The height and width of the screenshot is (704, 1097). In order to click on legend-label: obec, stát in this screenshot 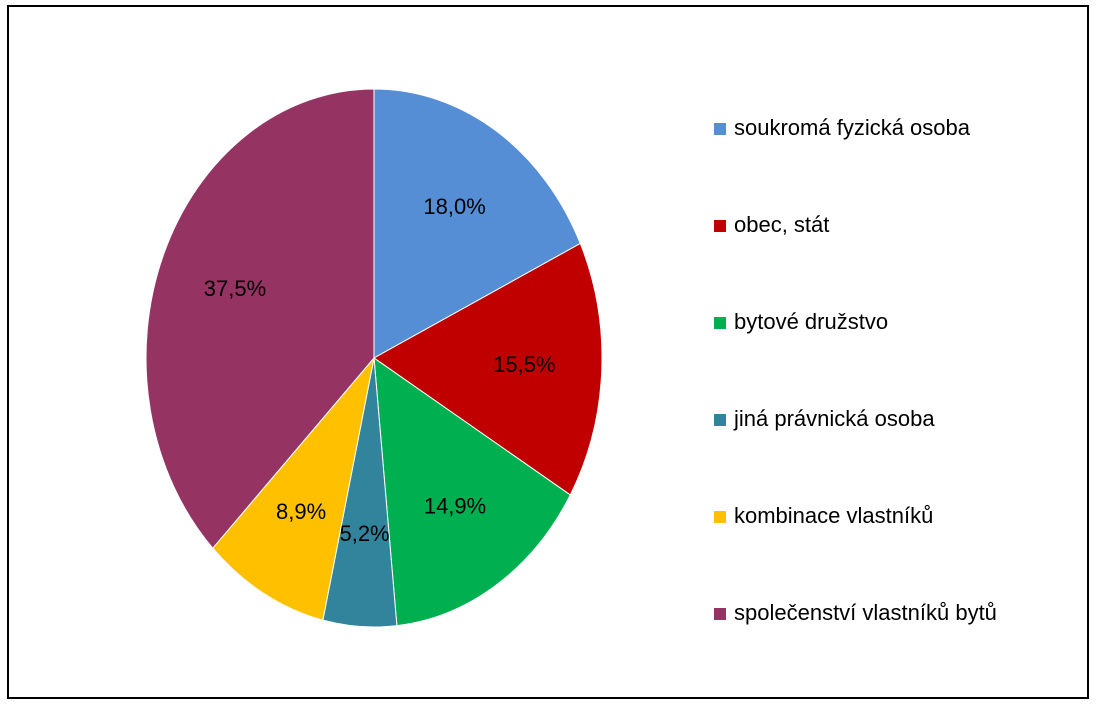, I will do `click(781, 224)`.